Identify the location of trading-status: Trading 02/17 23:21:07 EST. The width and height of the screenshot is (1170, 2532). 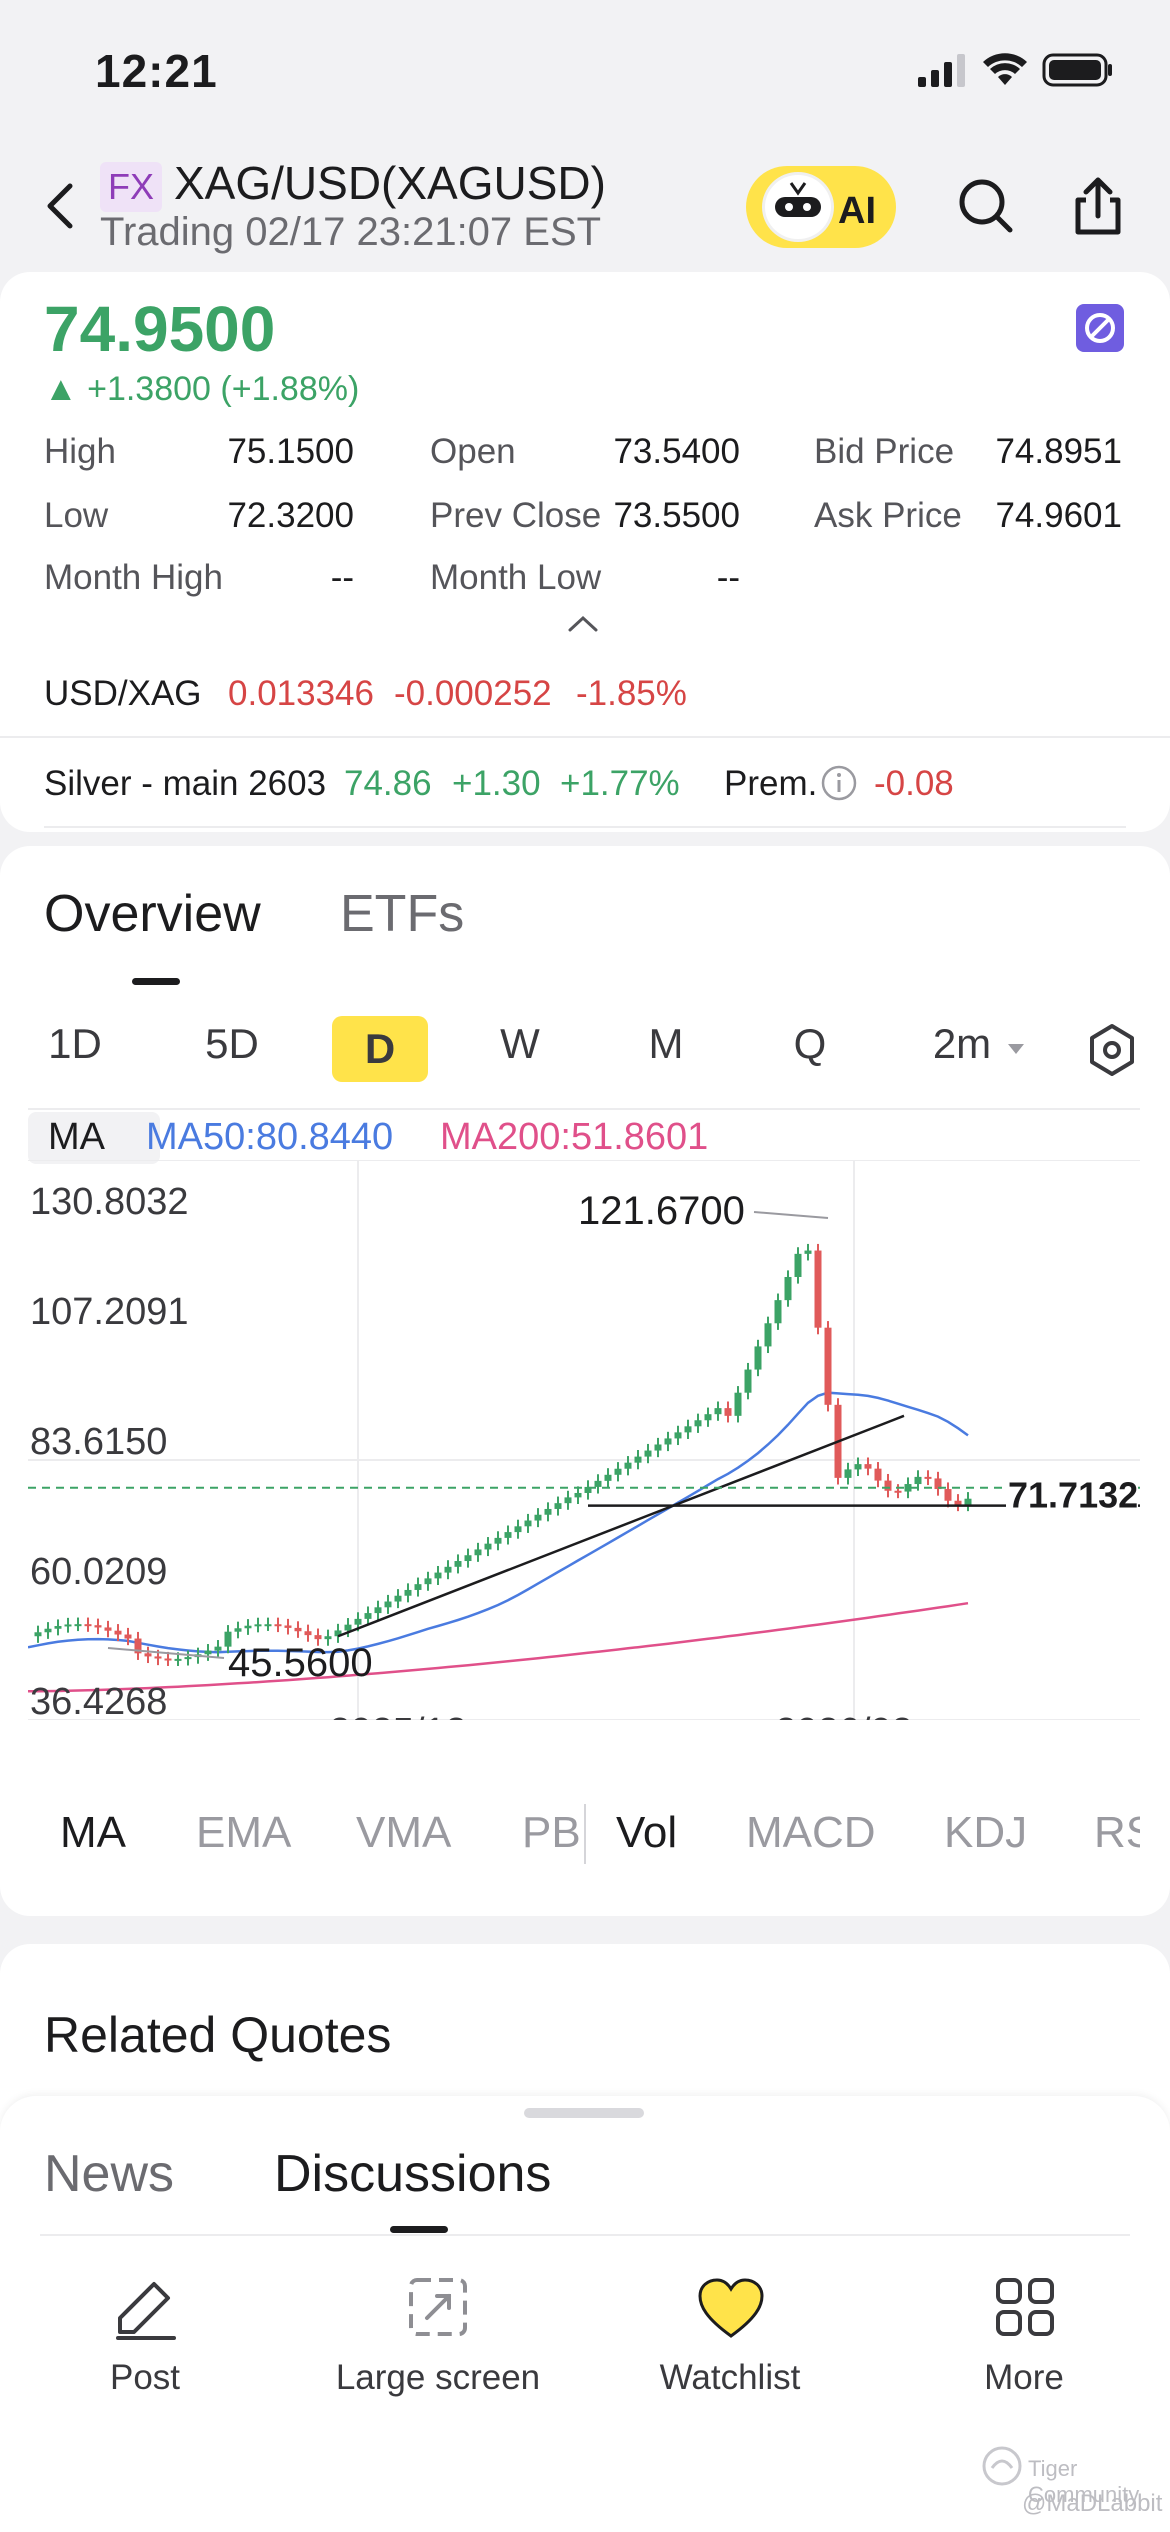
(351, 232).